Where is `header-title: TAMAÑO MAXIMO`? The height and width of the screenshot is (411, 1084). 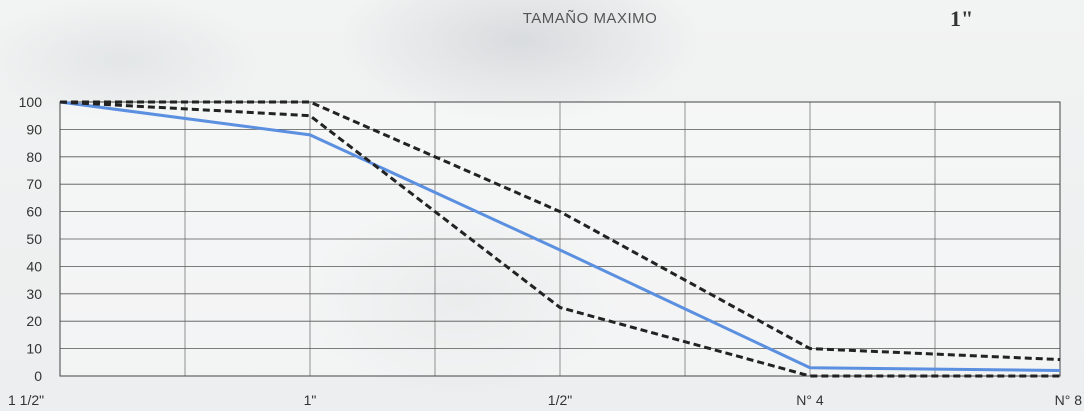 header-title: TAMAÑO MAXIMO is located at coordinates (590, 18).